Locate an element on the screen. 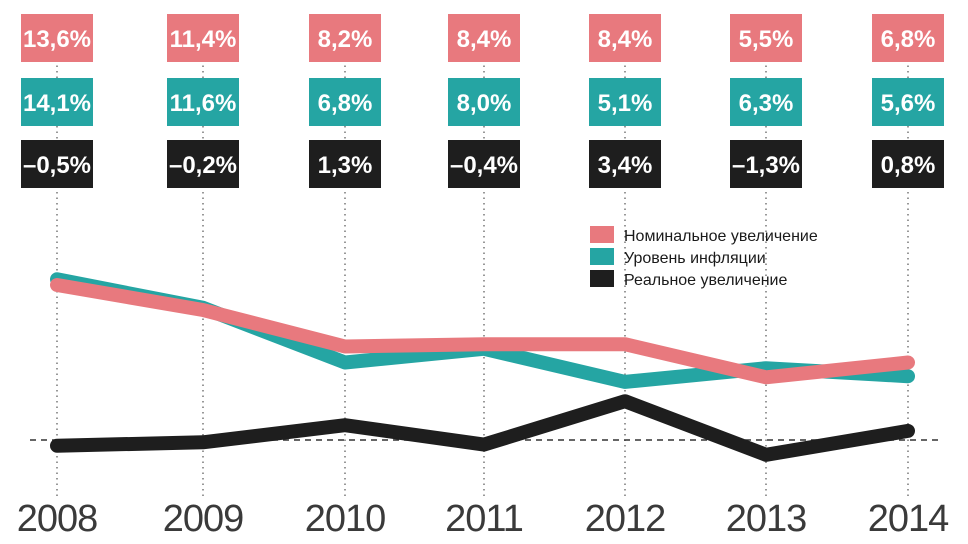  value-box-inflation-2010 is located at coordinates (345, 102).